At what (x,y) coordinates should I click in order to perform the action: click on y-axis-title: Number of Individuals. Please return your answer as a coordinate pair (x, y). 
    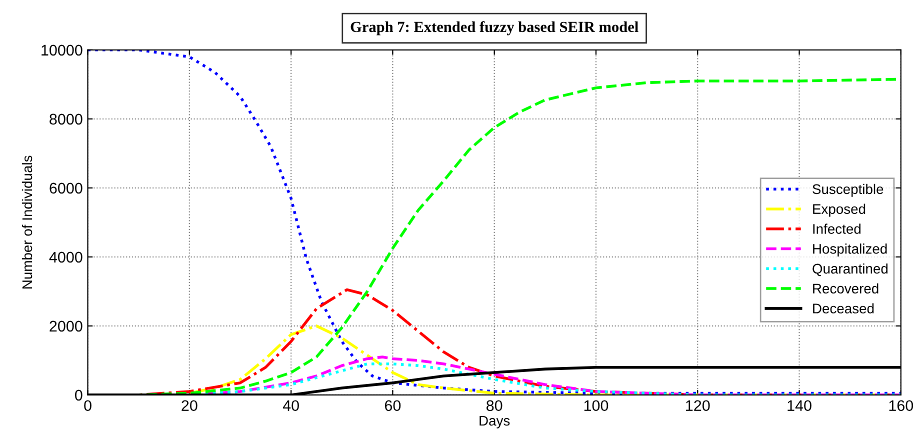
    Looking at the image, I should click on (27, 222).